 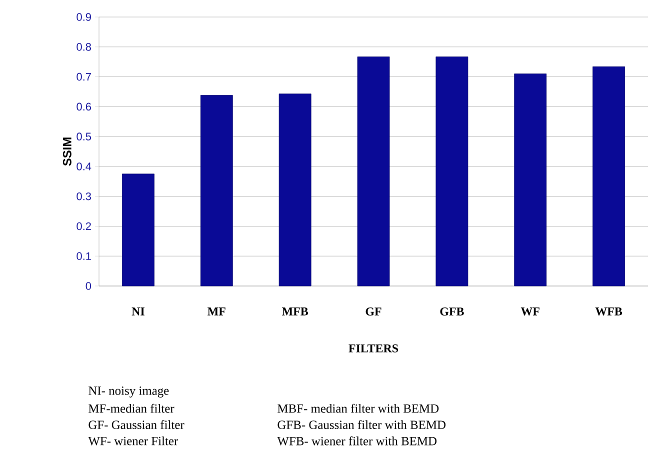 What do you see at coordinates (138, 312) in the screenshot?
I see `x-tick-label: NI` at bounding box center [138, 312].